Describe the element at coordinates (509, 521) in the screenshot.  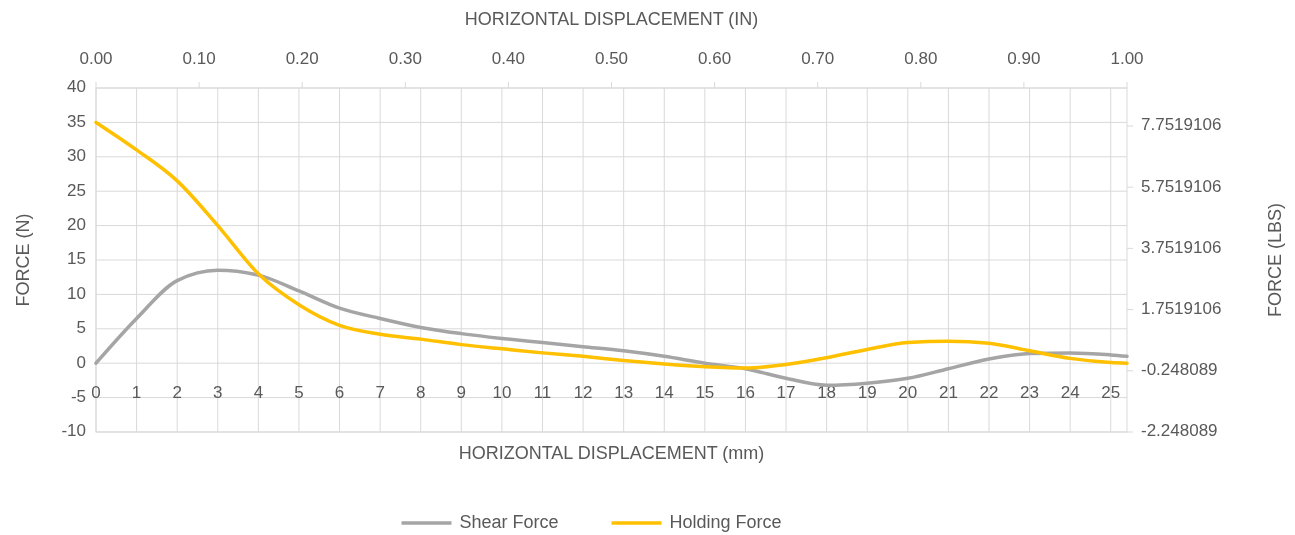
I see `legend-label: Shear Force` at that location.